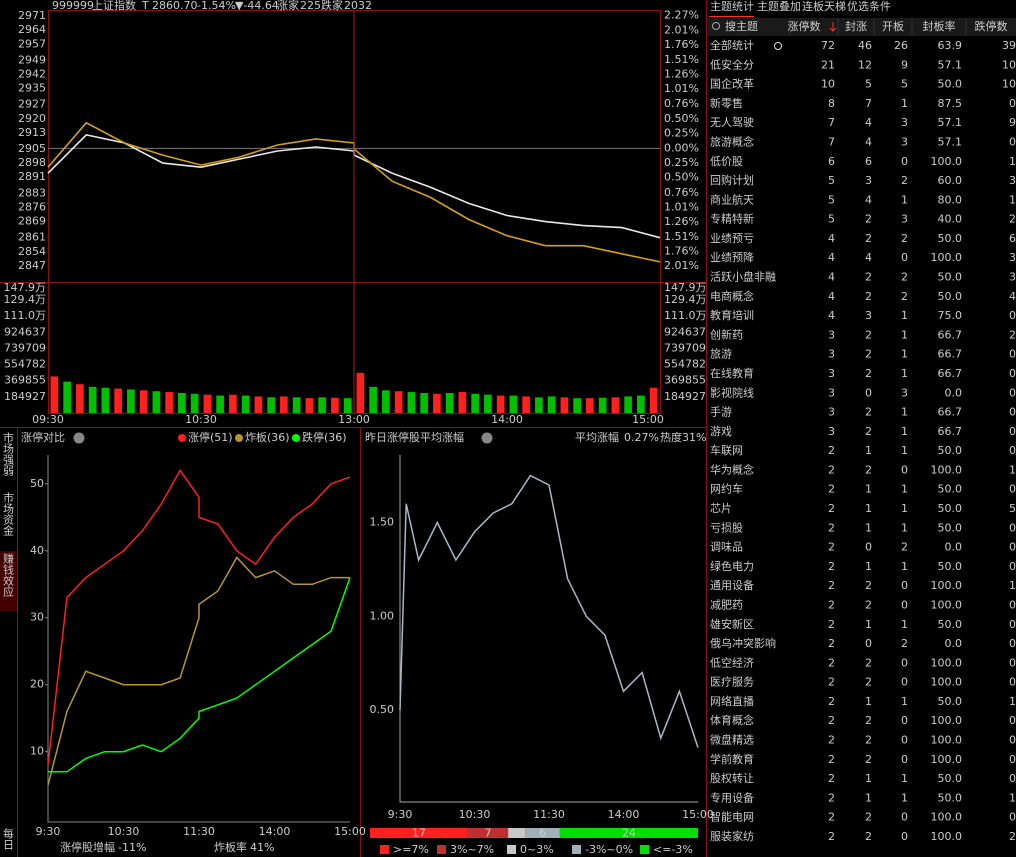 This screenshot has width=1016, height=857. I want to click on price: 2860.70, so click(175, 6).